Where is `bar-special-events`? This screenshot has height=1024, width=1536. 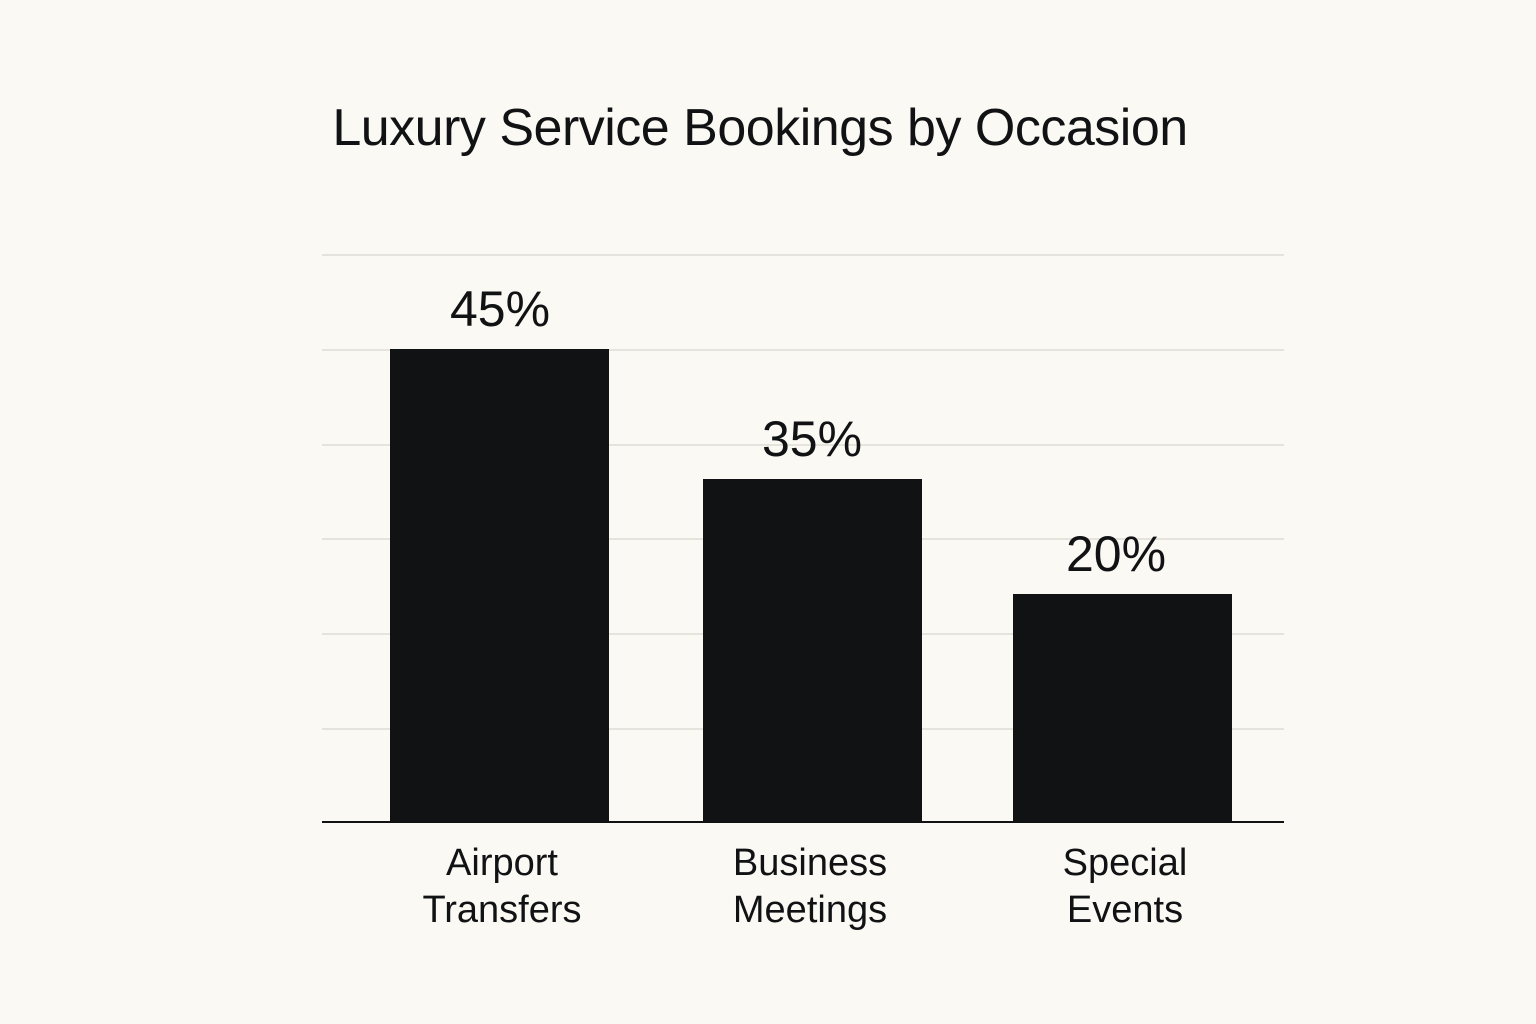 bar-special-events is located at coordinates (1122, 708).